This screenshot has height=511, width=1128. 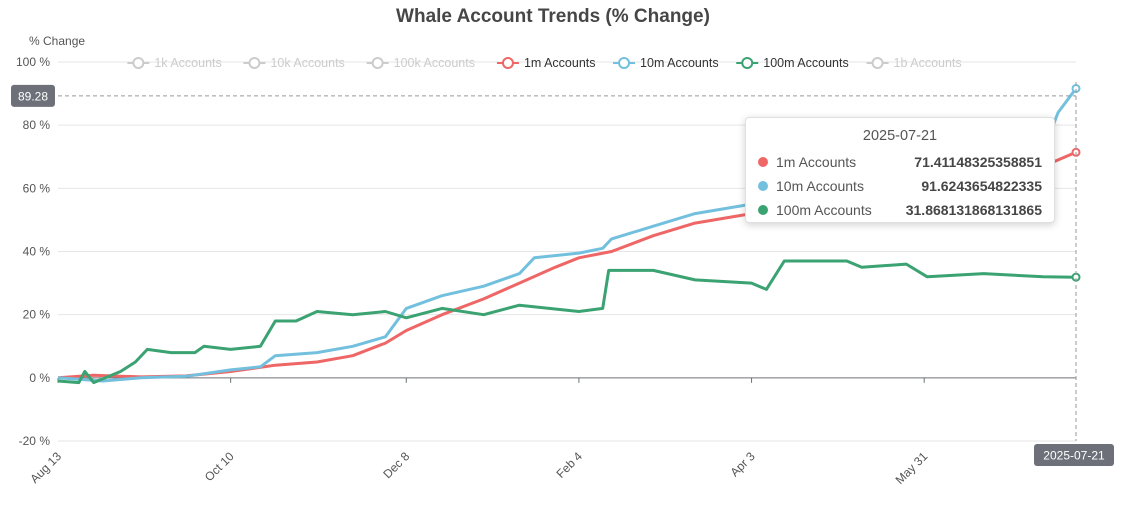 What do you see at coordinates (187, 63) in the screenshot?
I see `legend-label: 1k Accounts` at bounding box center [187, 63].